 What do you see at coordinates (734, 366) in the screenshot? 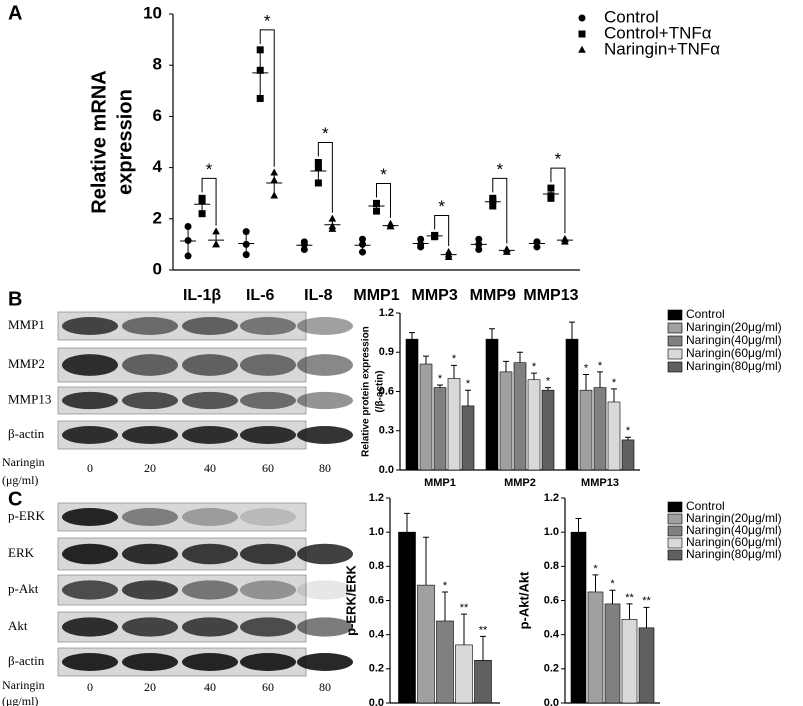
I see `legend-label: Naringin(80μg/ml)` at bounding box center [734, 366].